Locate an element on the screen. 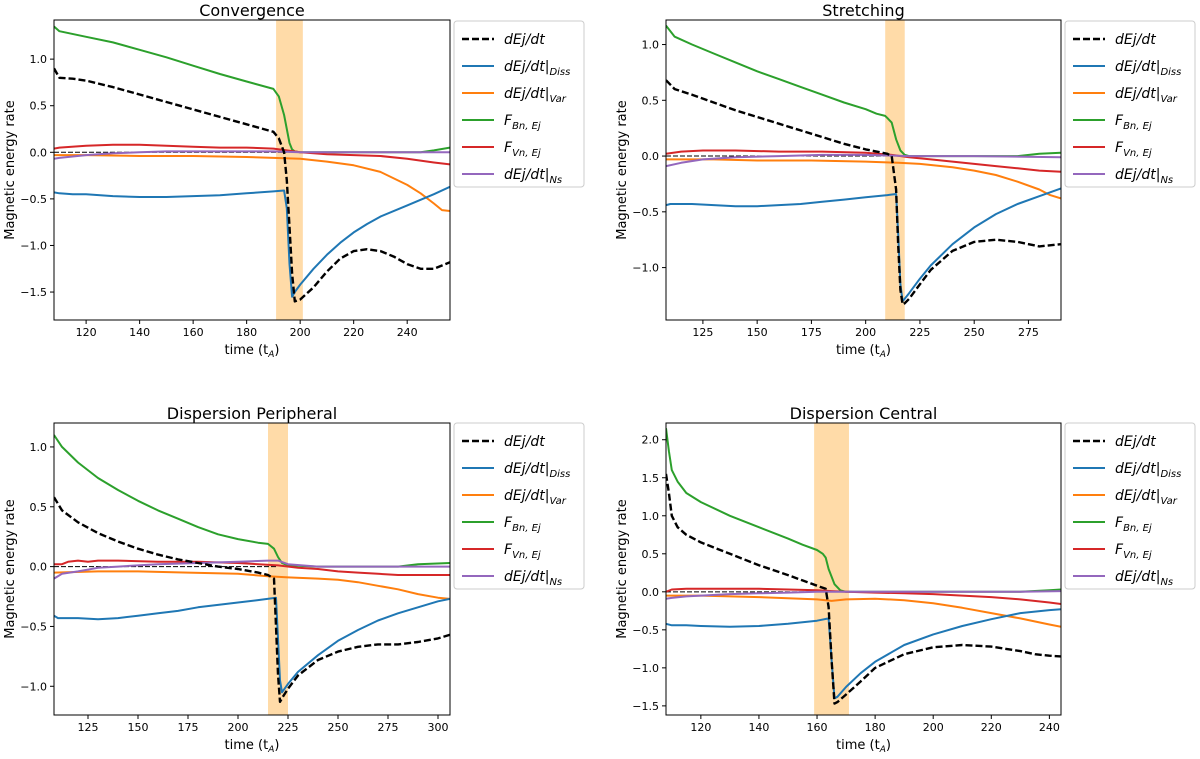  y-tick-label: 1.5 is located at coordinates (651, 478).